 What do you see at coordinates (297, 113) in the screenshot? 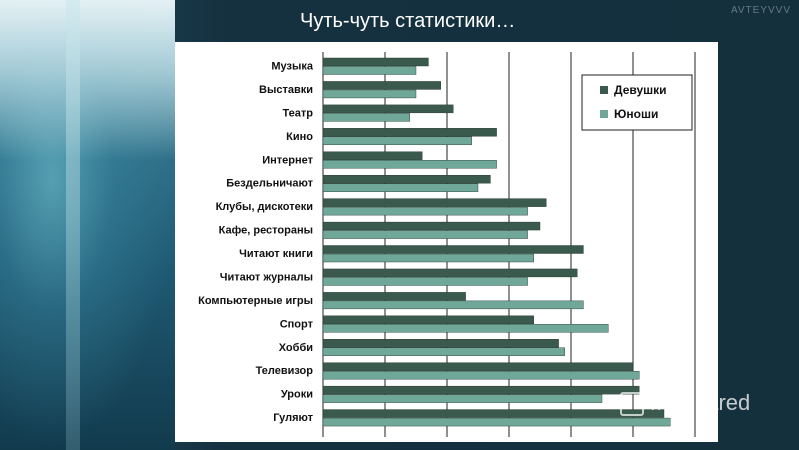
I see `category-label: Театр` at bounding box center [297, 113].